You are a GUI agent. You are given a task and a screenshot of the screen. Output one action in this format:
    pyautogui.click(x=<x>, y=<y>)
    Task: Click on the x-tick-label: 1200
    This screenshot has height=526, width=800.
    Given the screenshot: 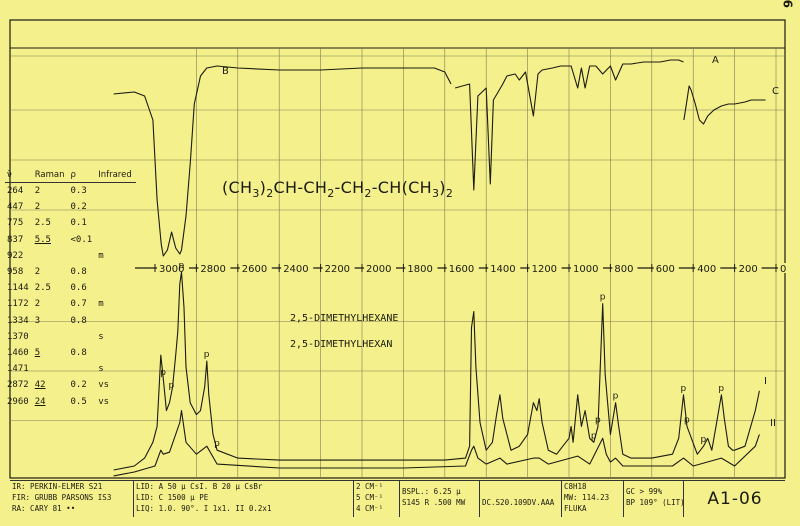 What is the action you would take?
    pyautogui.click(x=544, y=269)
    